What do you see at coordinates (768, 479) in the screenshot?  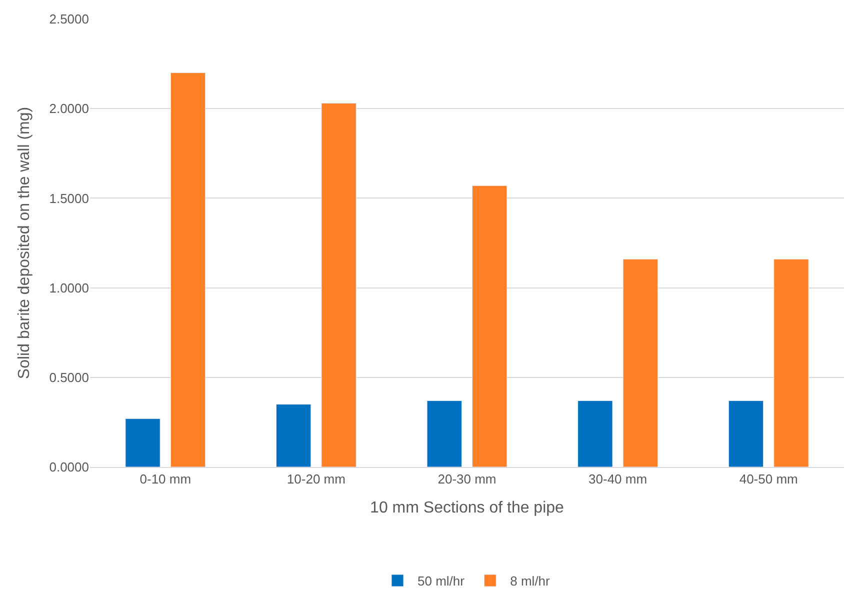 I see `x-tick-label: 40-50 mm` at bounding box center [768, 479].